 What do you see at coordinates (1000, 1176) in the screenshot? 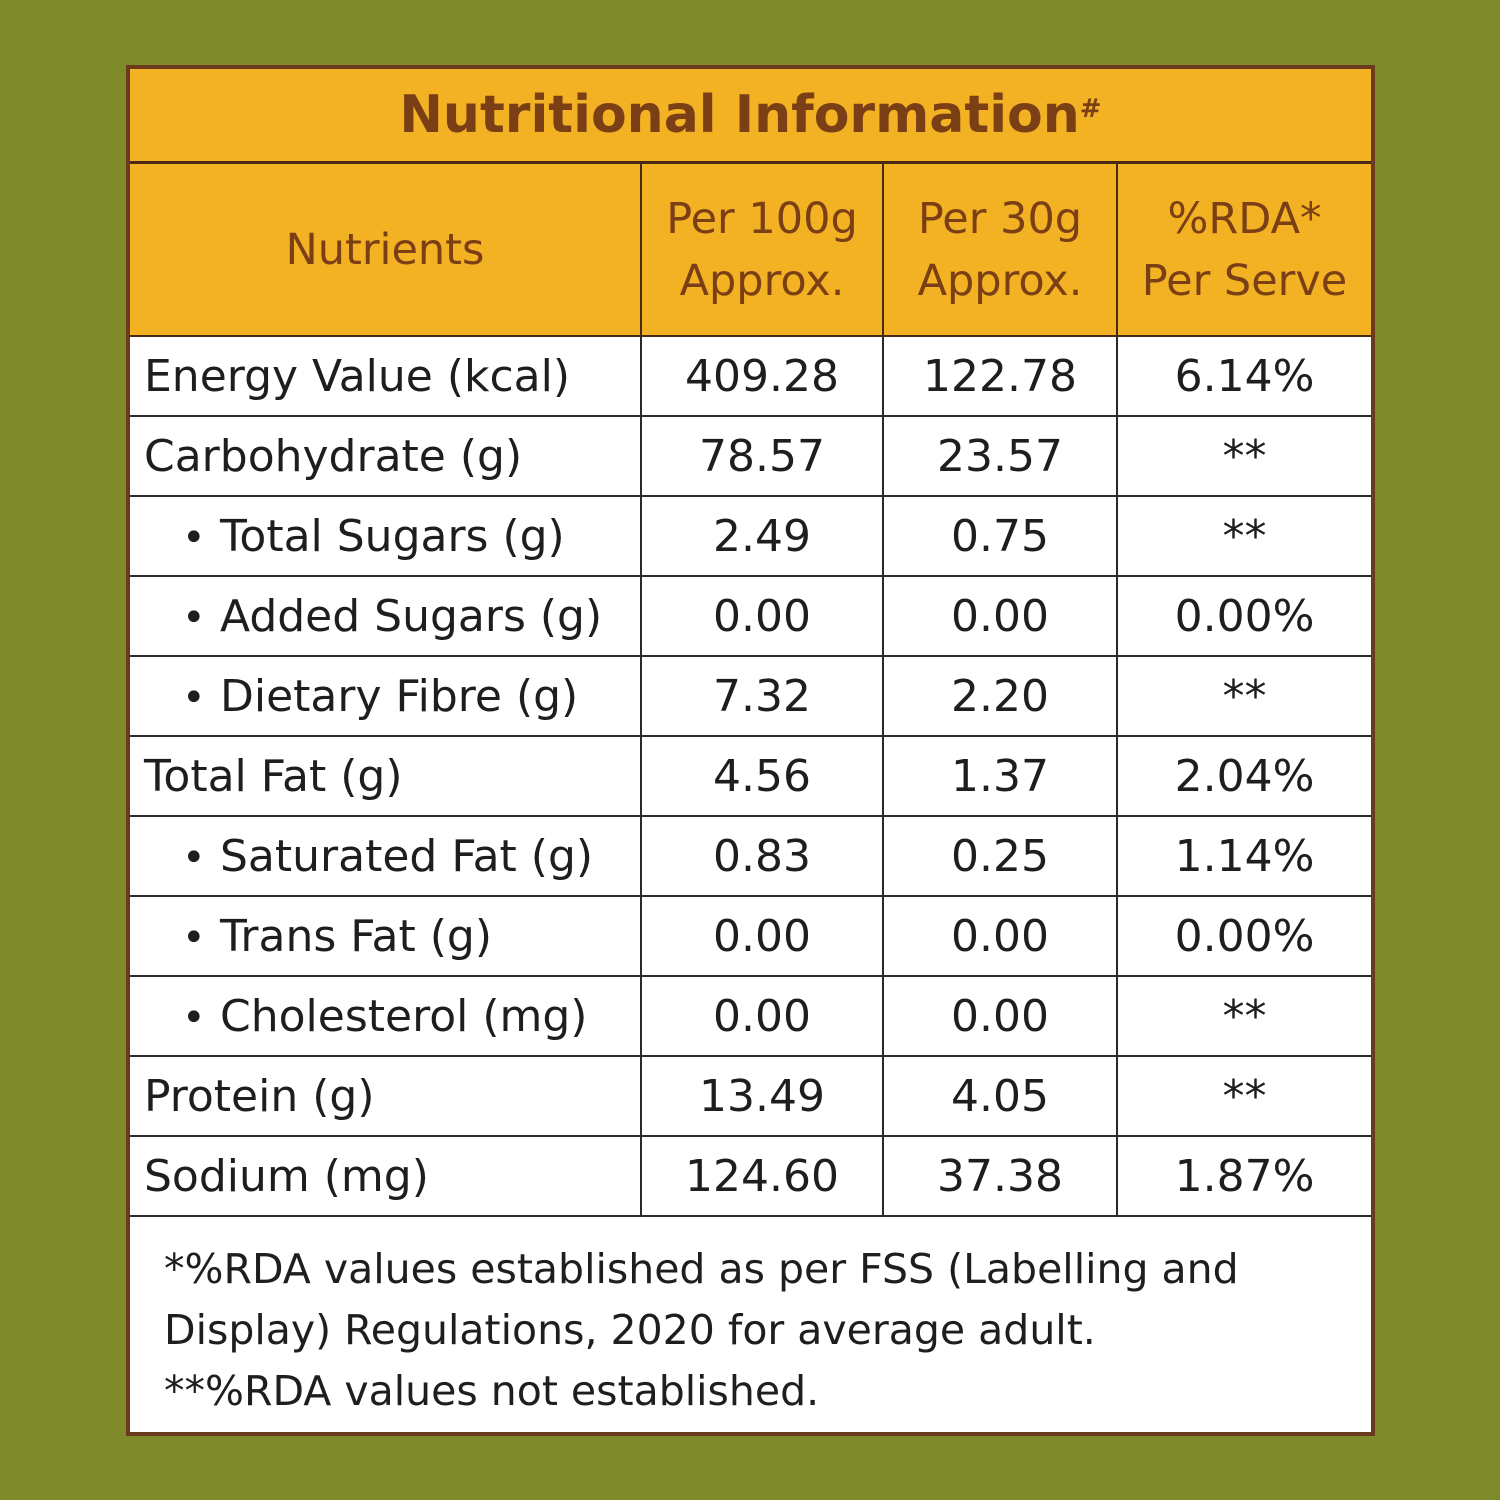
I see `value-per-30g: 37.38` at bounding box center [1000, 1176].